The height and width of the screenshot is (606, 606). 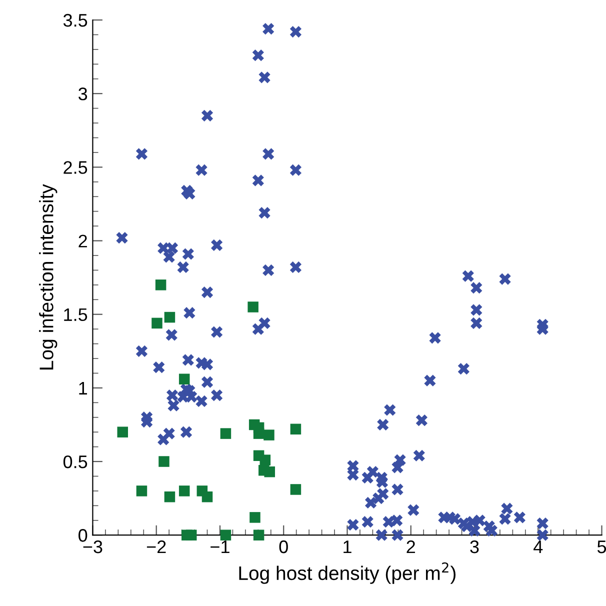 I want to click on x-tick-label: 5, so click(x=601, y=547).